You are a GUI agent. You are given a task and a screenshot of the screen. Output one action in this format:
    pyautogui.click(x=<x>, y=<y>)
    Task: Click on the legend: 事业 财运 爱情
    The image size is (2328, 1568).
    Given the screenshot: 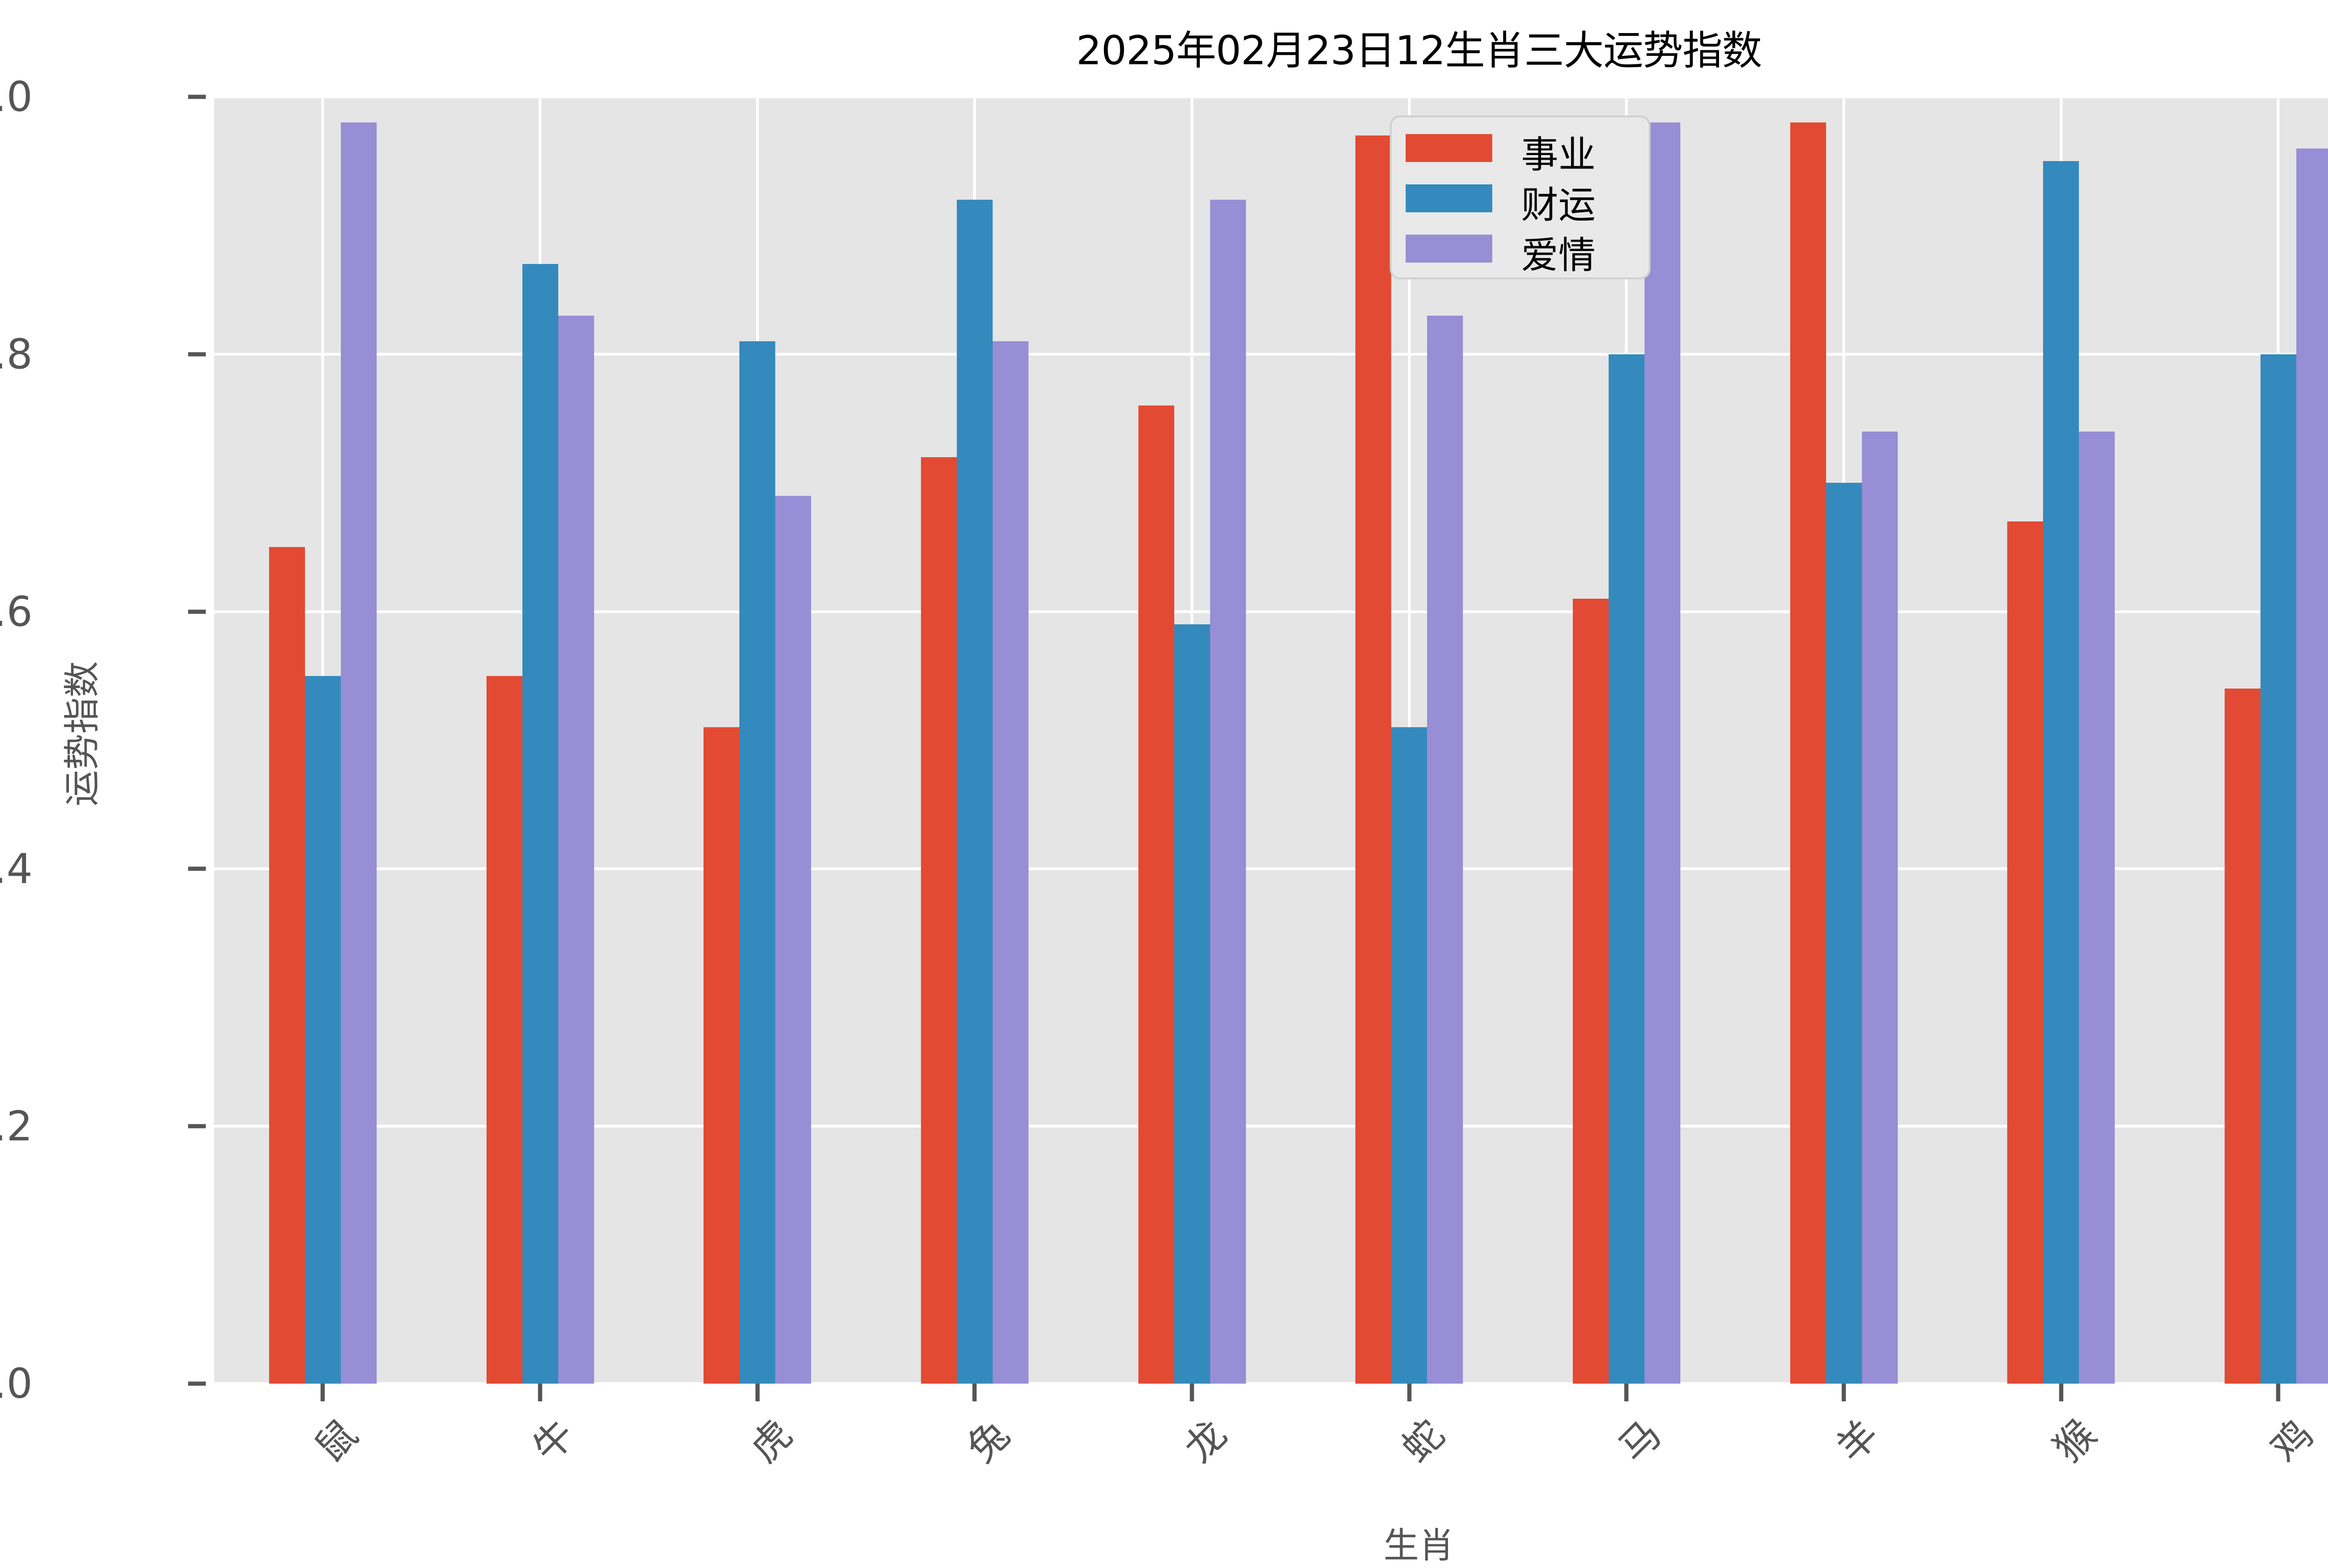 What is the action you would take?
    pyautogui.click(x=1520, y=197)
    